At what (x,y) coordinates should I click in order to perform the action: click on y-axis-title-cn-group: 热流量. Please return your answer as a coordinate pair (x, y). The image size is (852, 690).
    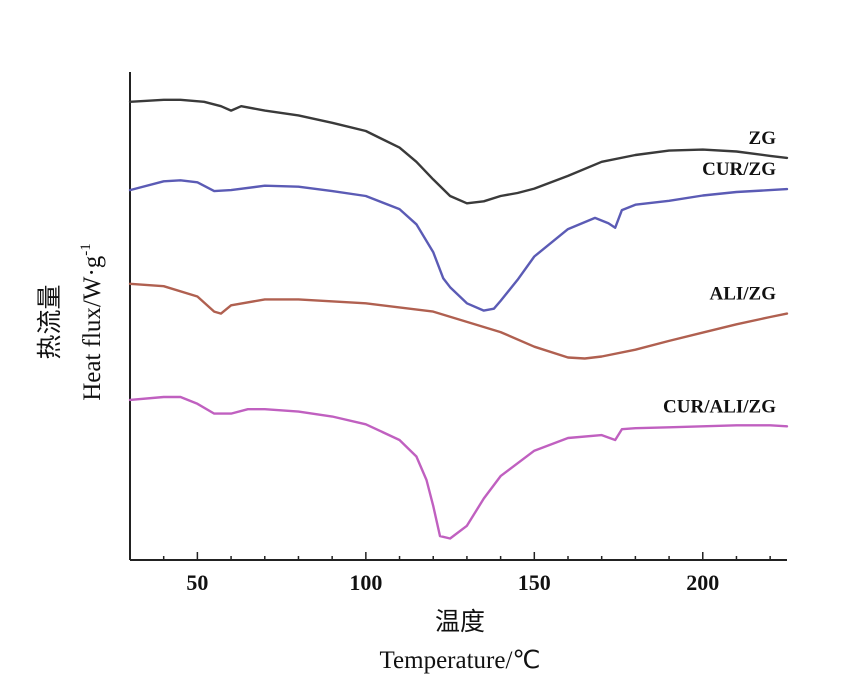
    Looking at the image, I should click on (50, 321).